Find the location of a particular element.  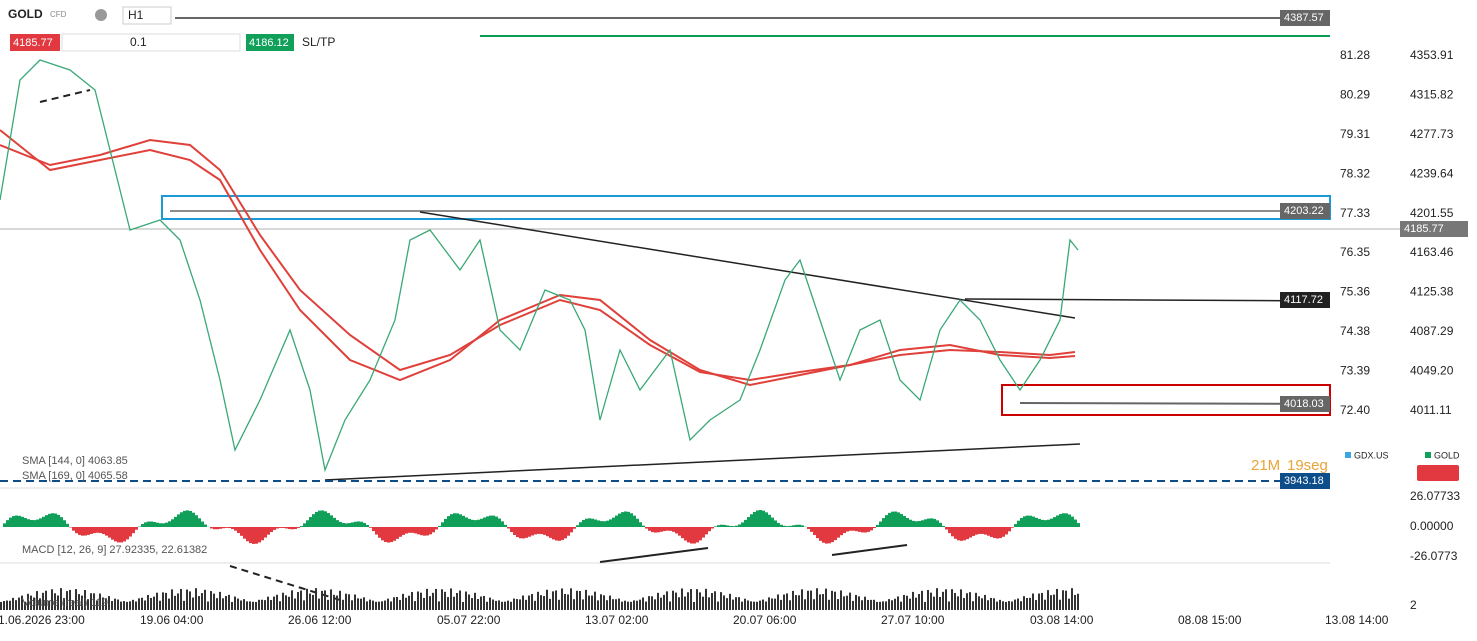

legend-entry: GDX.US is located at coordinates (1371, 455).